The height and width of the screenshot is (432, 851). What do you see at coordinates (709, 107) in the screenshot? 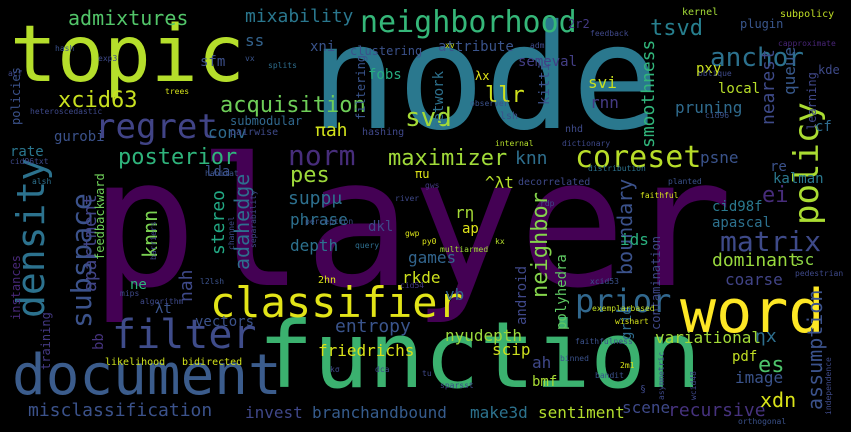
I see `word-pruning: pruning` at bounding box center [709, 107].